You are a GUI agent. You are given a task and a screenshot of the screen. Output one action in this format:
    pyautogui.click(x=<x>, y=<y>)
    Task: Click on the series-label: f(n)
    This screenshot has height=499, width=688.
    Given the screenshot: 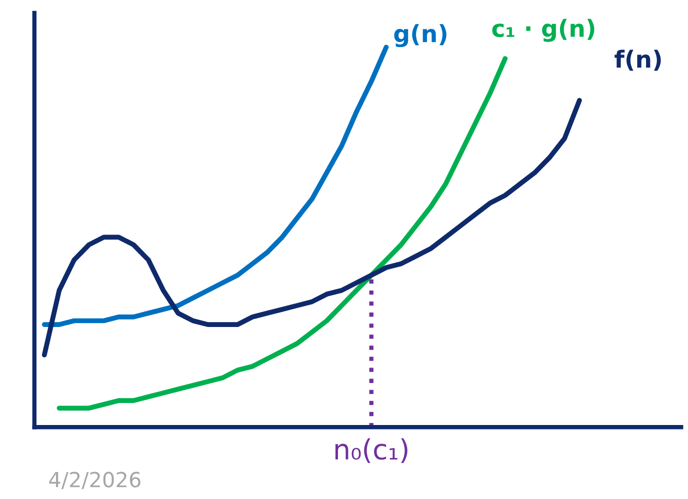 What is the action you would take?
    pyautogui.click(x=637, y=60)
    